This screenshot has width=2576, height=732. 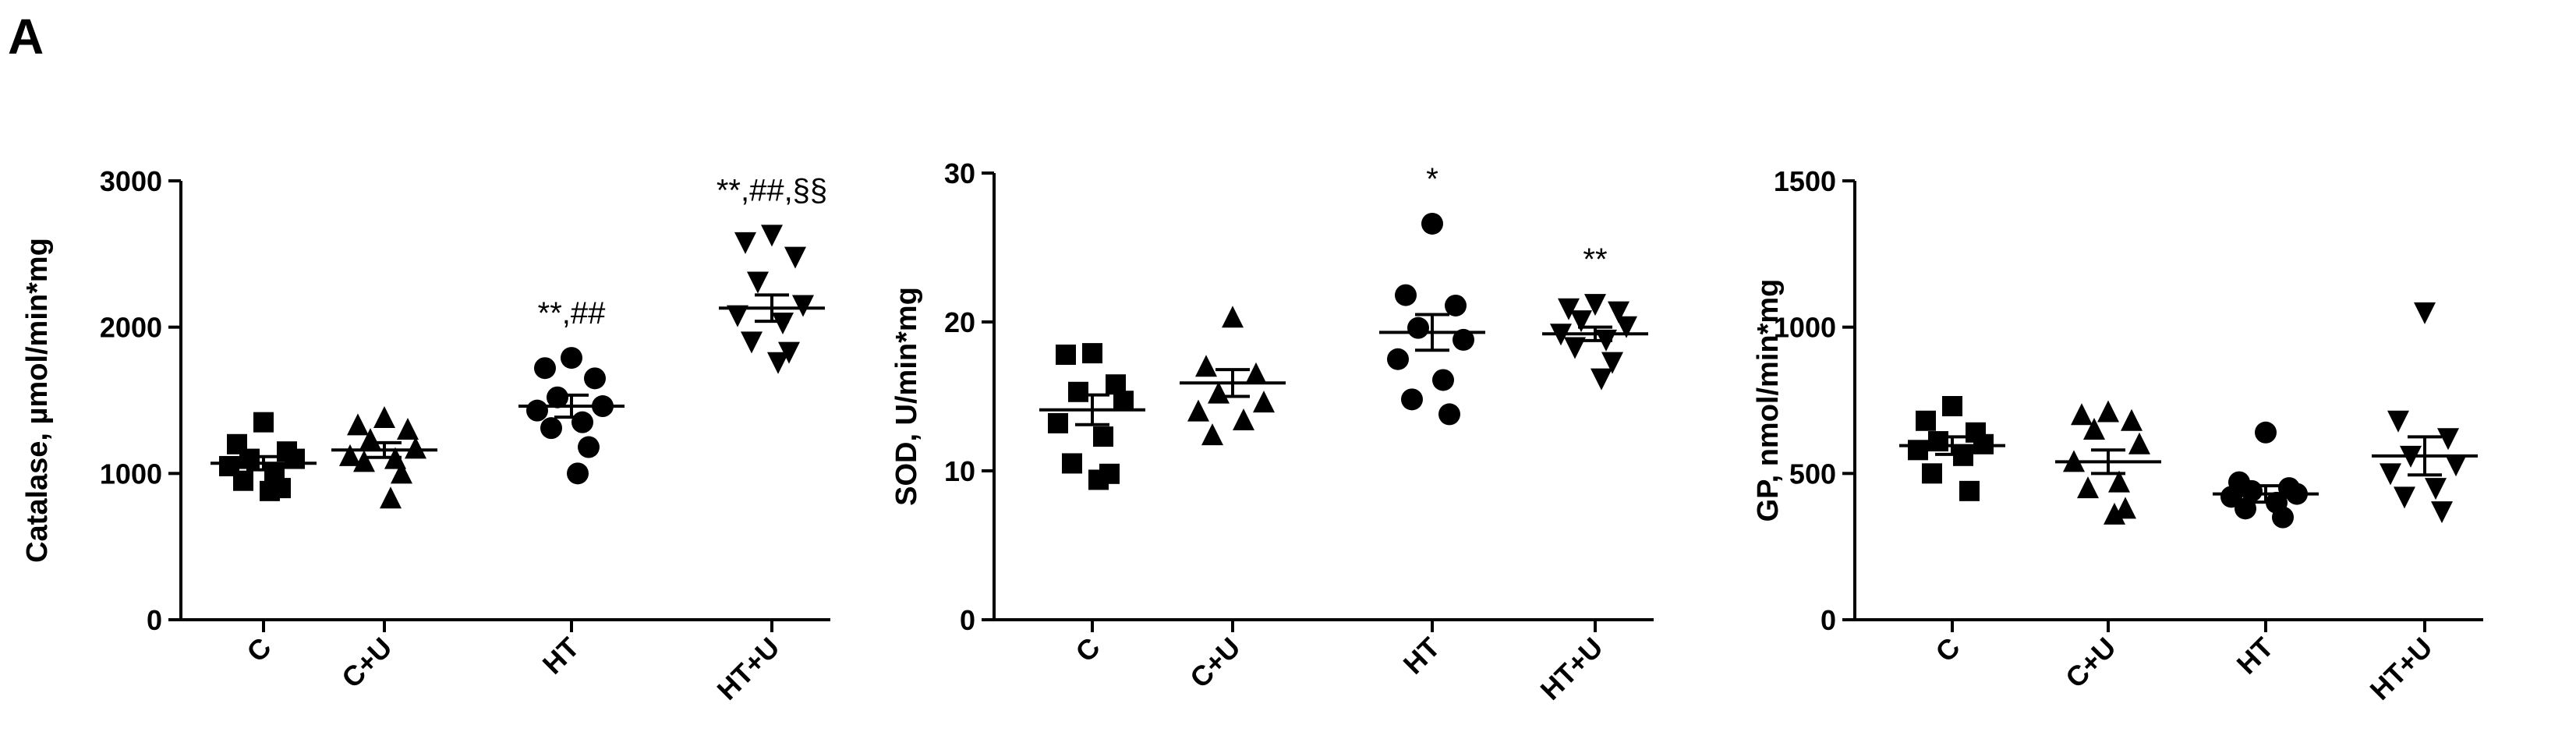 I want to click on significance-annotation: *, so click(x=1432, y=179).